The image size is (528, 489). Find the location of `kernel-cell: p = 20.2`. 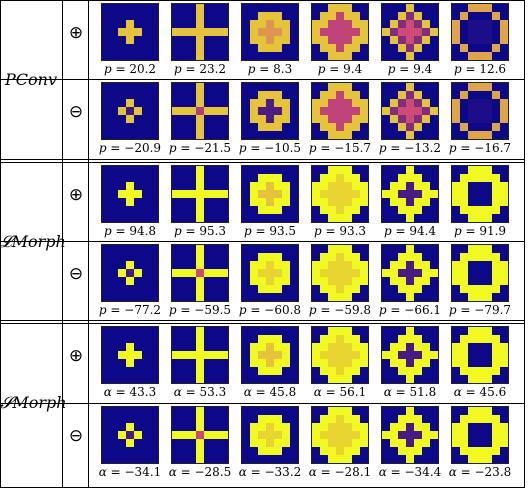

kernel-cell: p = 20.2 is located at coordinates (130, 39).